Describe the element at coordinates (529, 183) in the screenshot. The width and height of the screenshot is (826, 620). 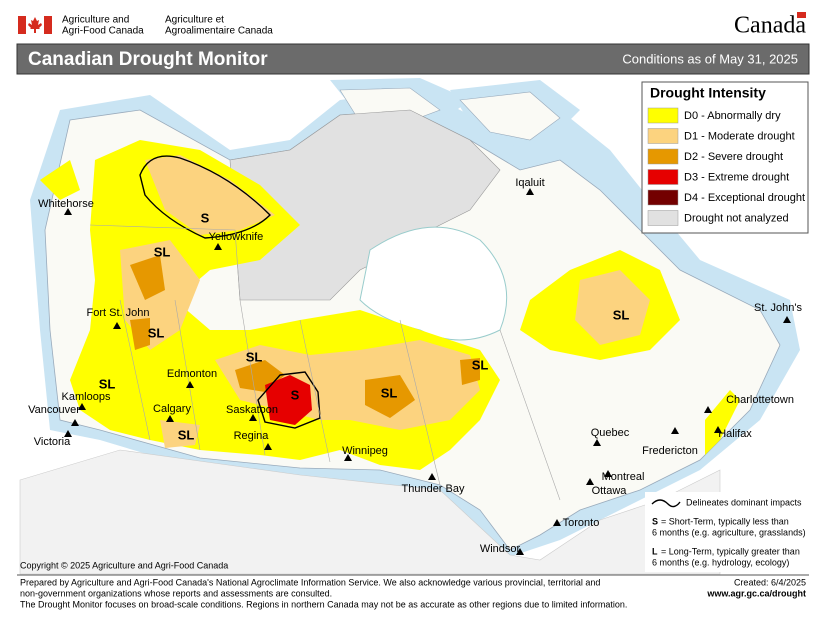
I see `city-label: Iqaluit` at that location.